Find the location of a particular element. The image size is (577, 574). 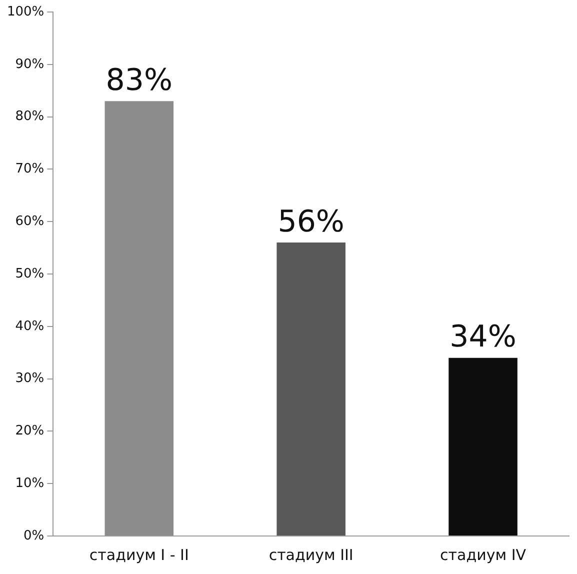

y-tick-label: 30% is located at coordinates (29, 378).